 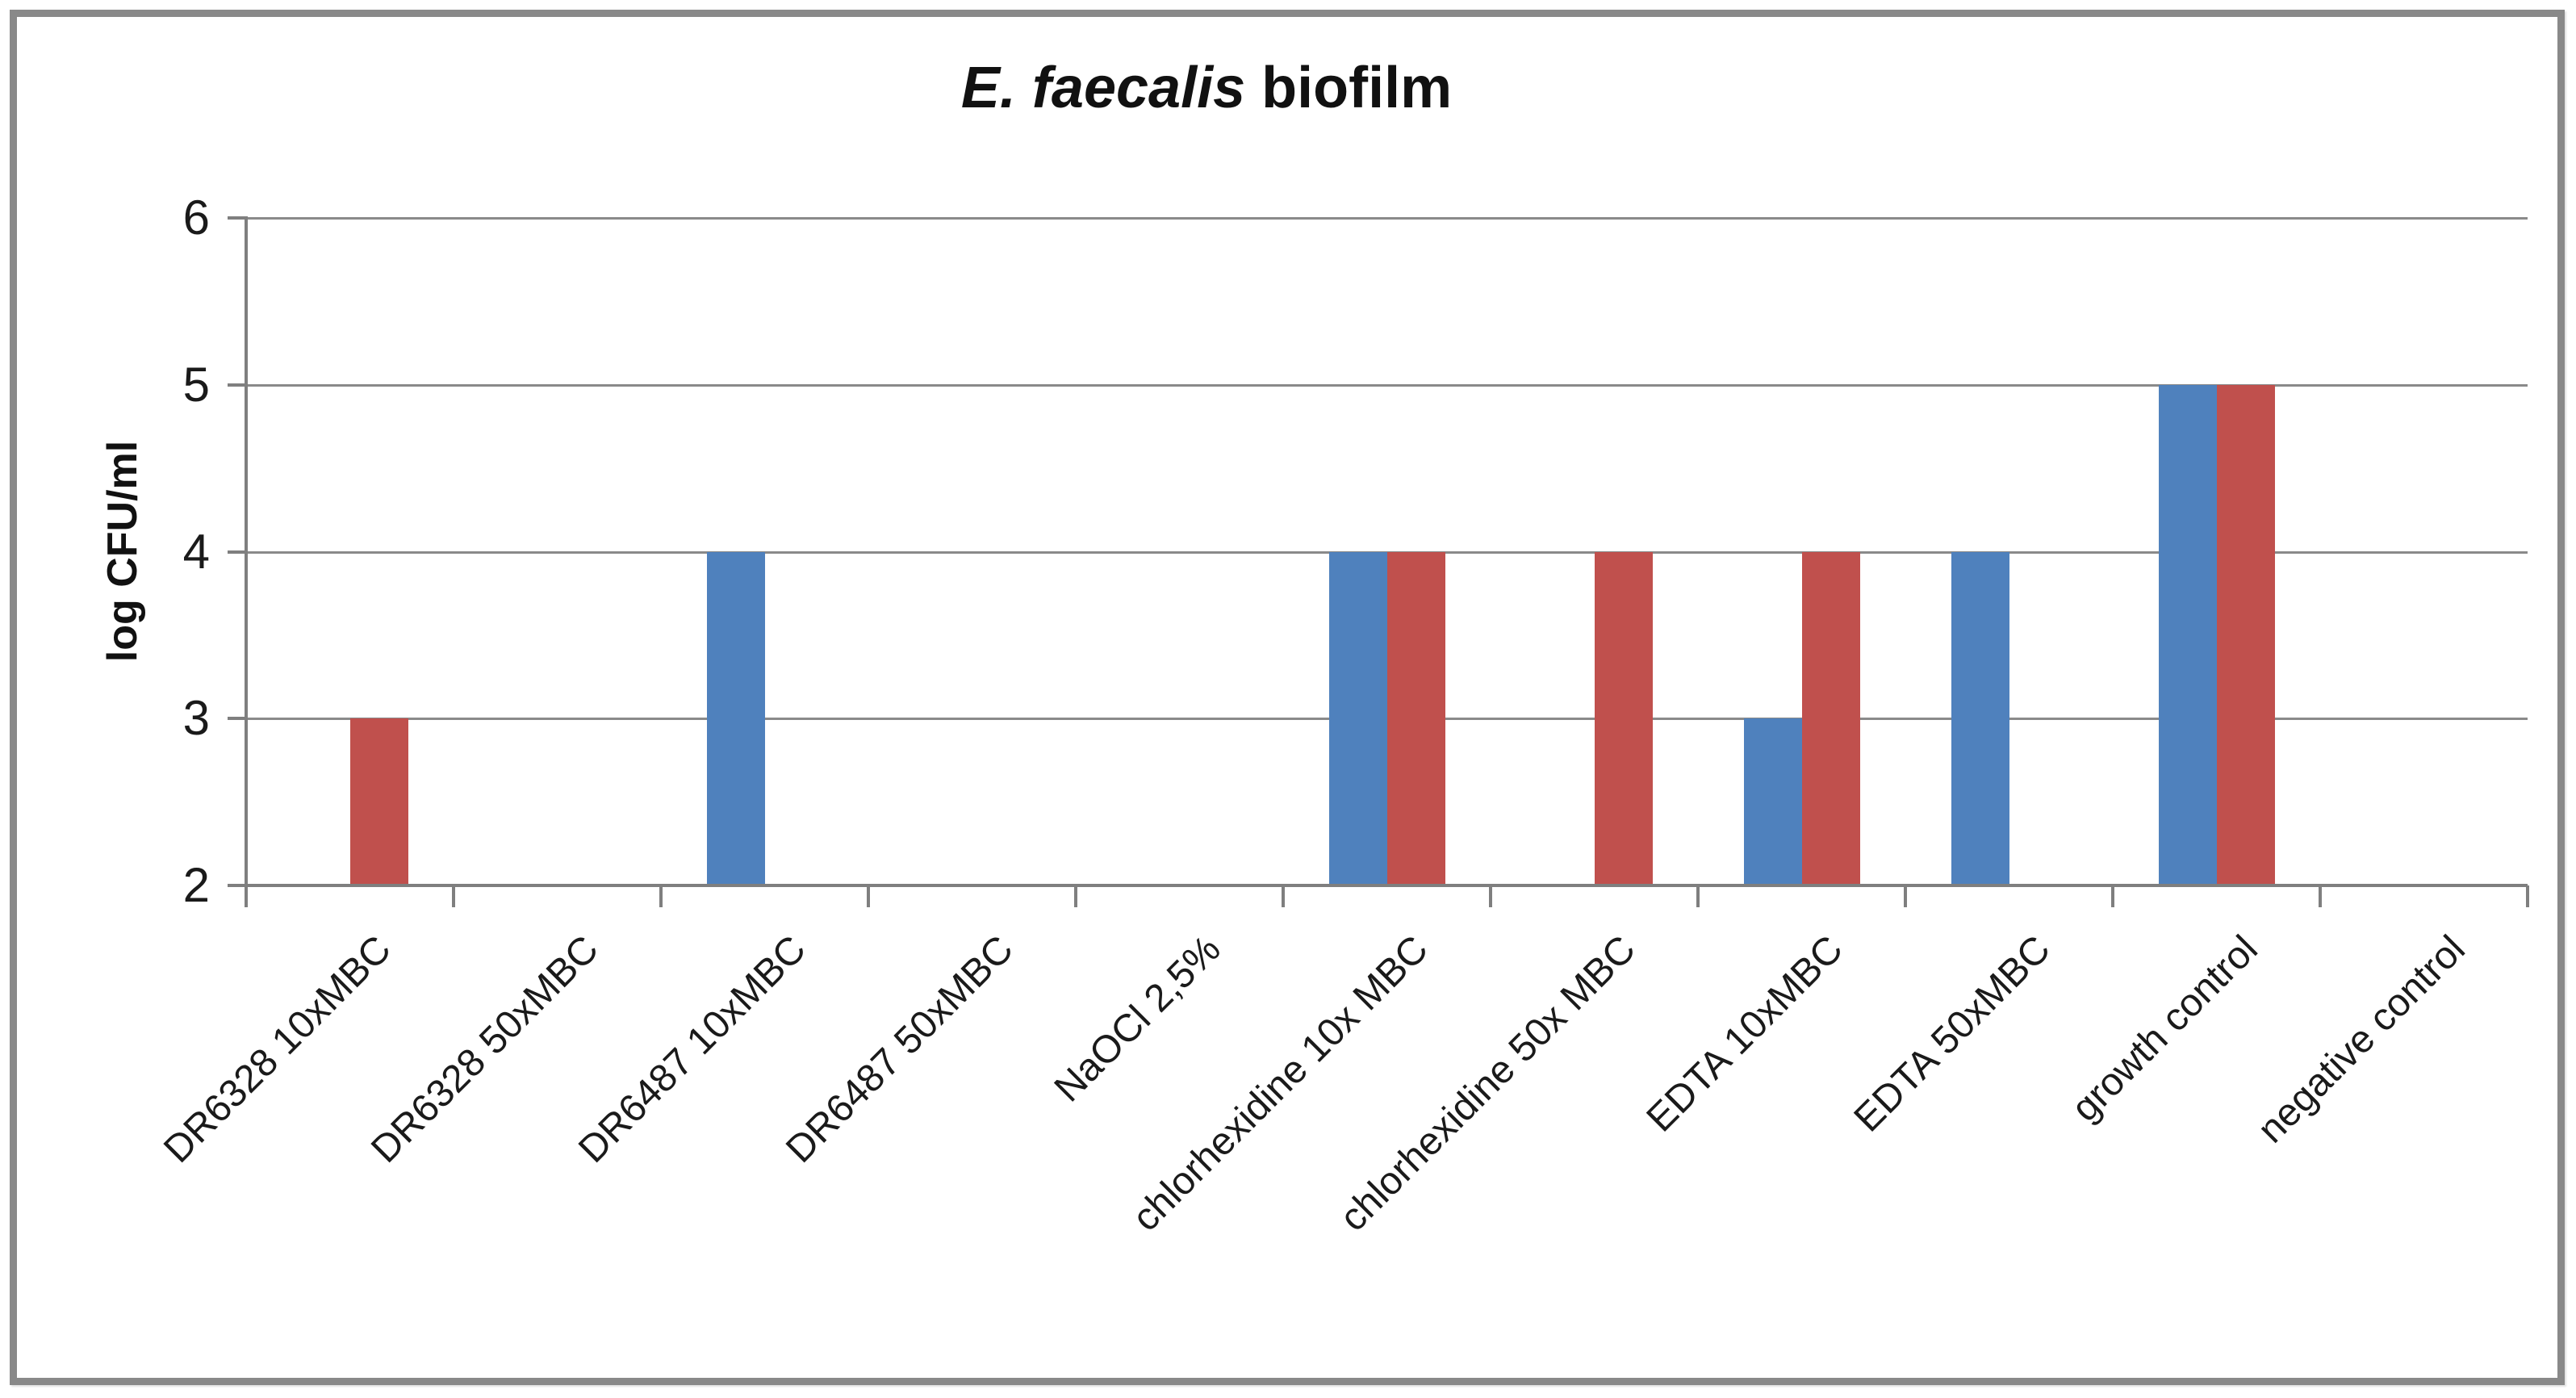 I want to click on chart-title: E. faecalis biofilm, so click(x=1206, y=88).